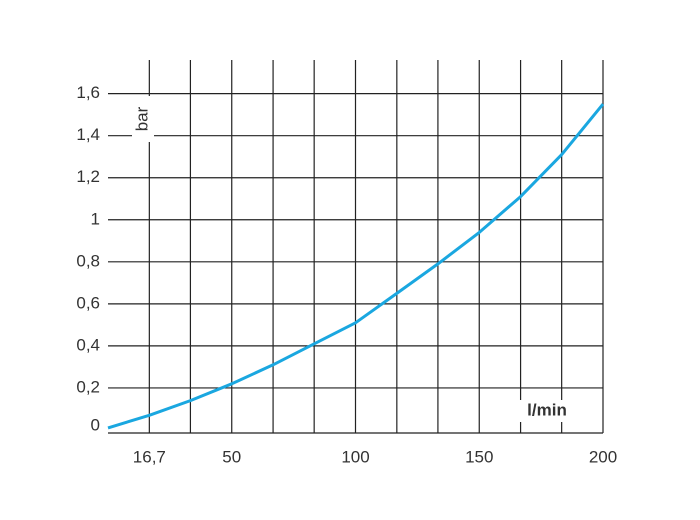 The image size is (700, 520). What do you see at coordinates (479, 456) in the screenshot?
I see `x-tick-label: 150` at bounding box center [479, 456].